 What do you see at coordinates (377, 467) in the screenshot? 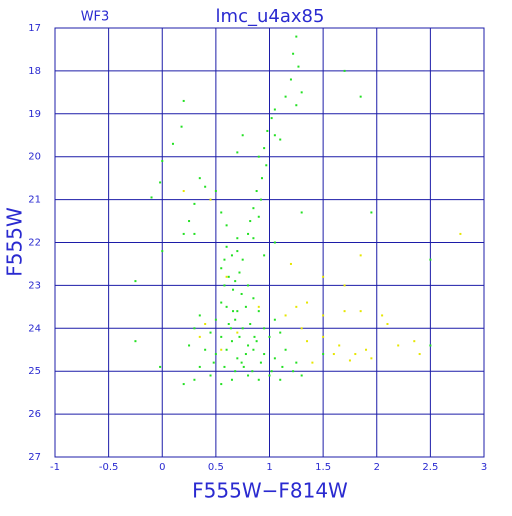
I see `x-tick-label: 2` at bounding box center [377, 467].